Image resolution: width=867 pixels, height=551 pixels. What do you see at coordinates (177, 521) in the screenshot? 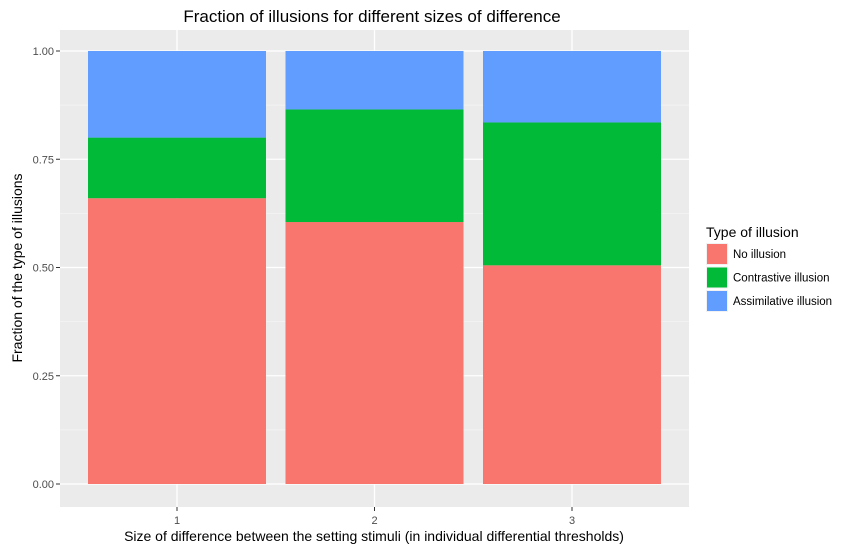
I see `x-tick-label: 1` at bounding box center [177, 521].